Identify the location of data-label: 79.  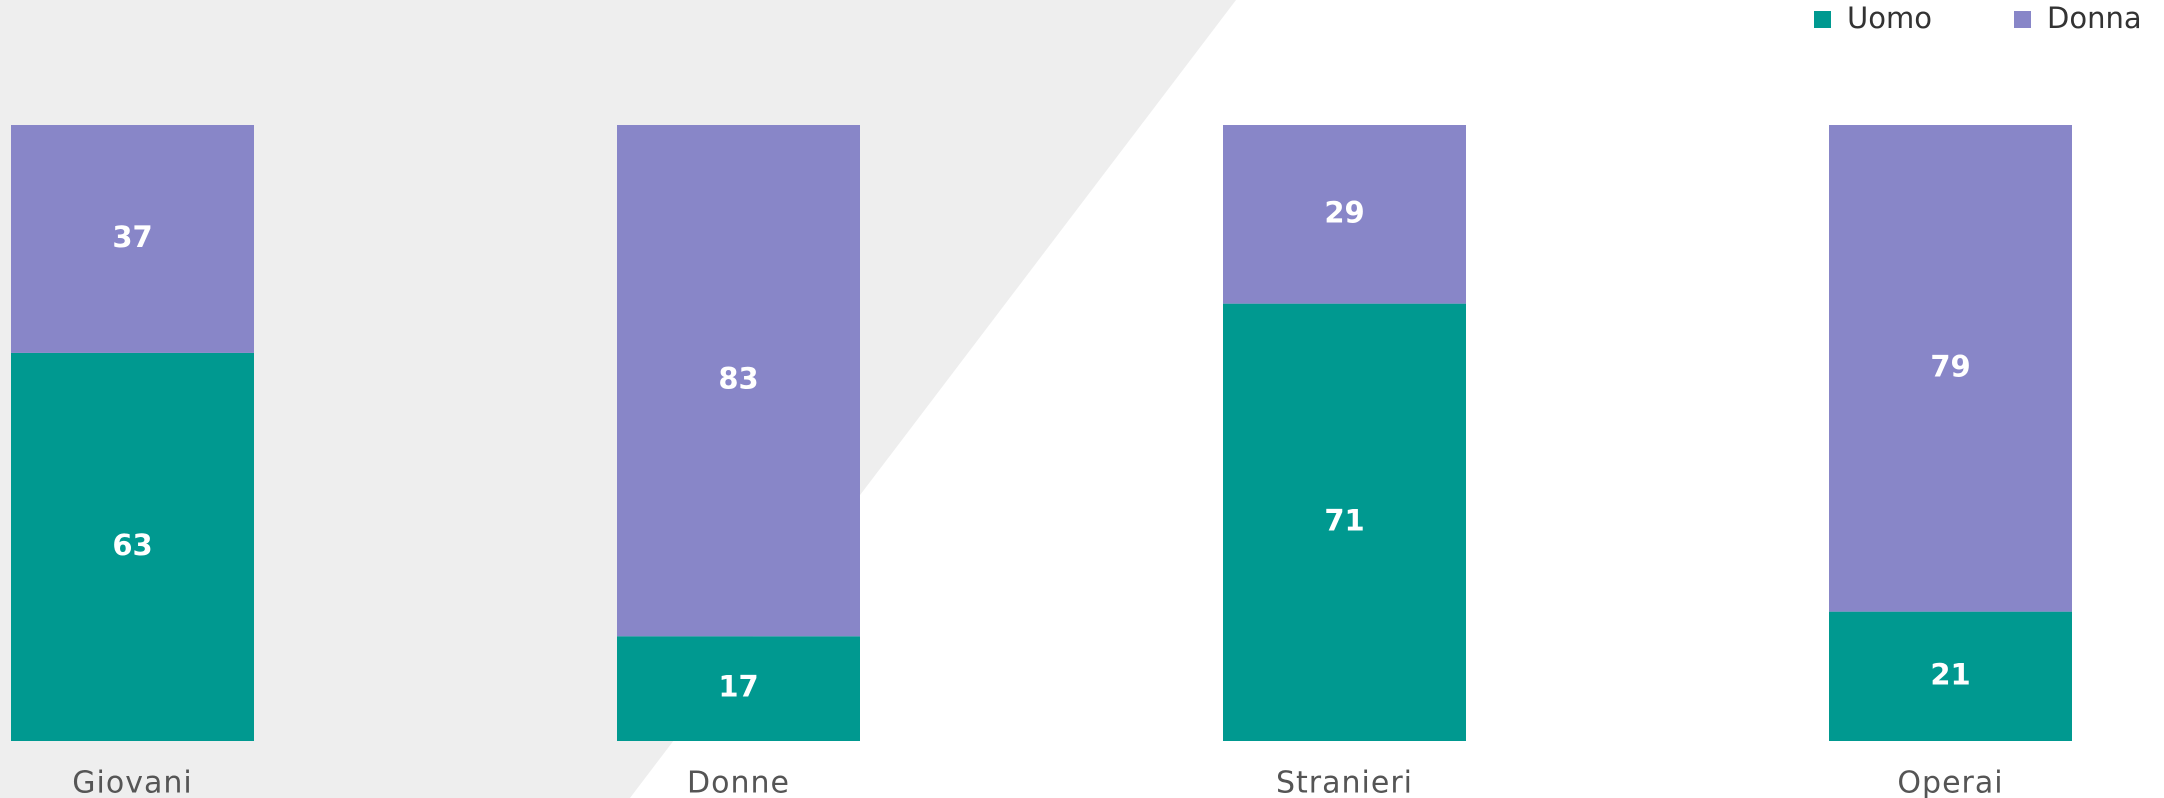
(1950, 366).